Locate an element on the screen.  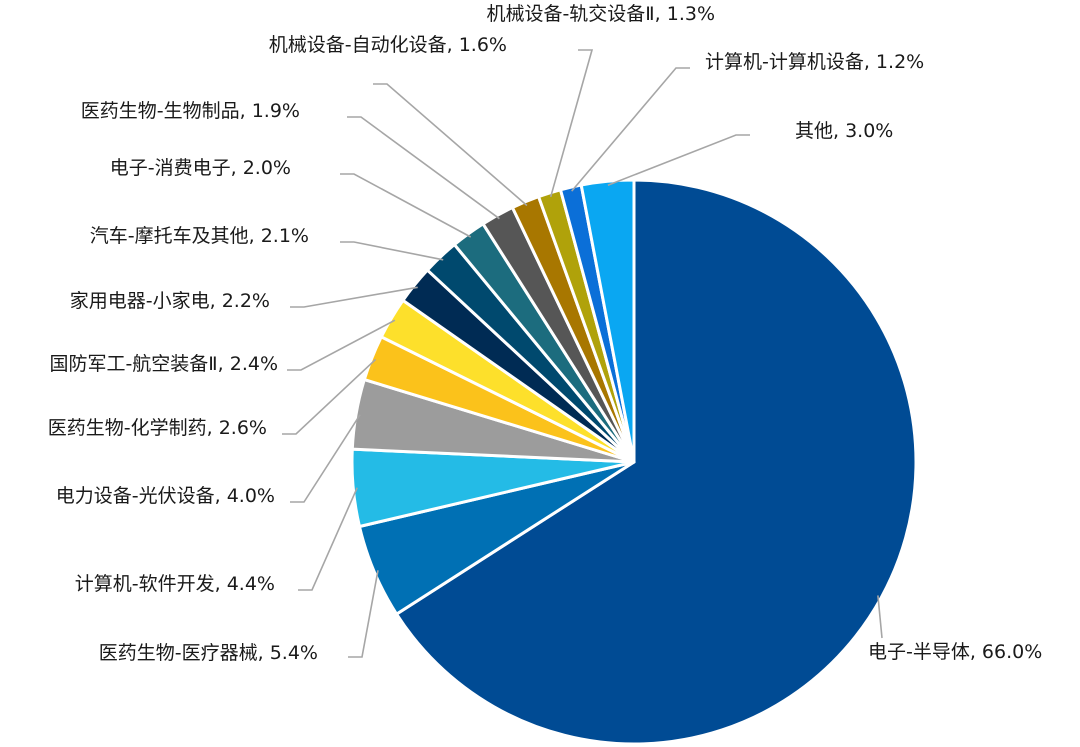
slice-label-13: 其他, 3.0% is located at coordinates (844, 131).